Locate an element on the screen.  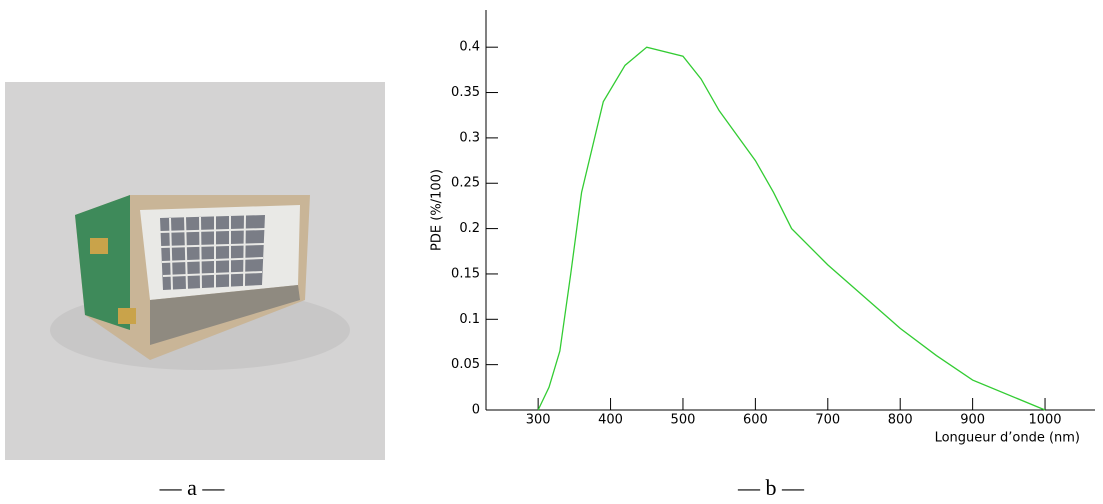
x-tick-label: 500 is located at coordinates (683, 420).